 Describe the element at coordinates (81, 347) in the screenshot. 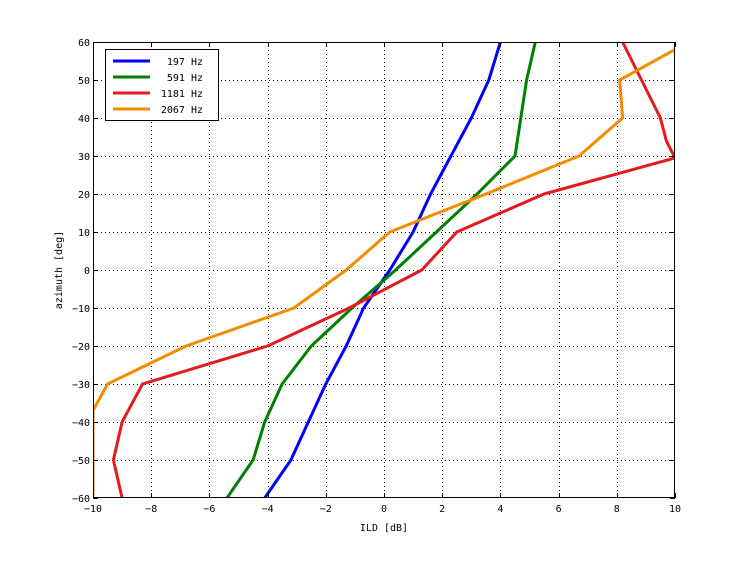

I see `y-tick-label: −20` at that location.